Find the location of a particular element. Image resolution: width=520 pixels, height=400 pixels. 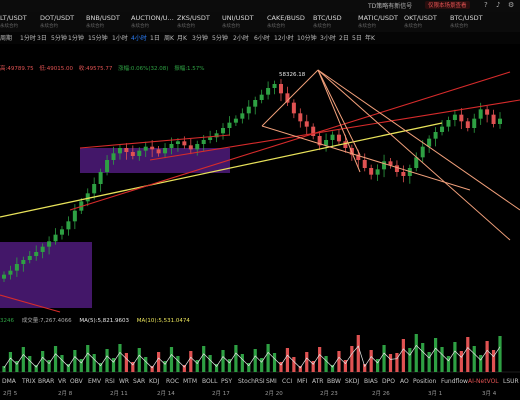

ticker-item: DOT/USDT 永续合约 is located at coordinates (57, 23).